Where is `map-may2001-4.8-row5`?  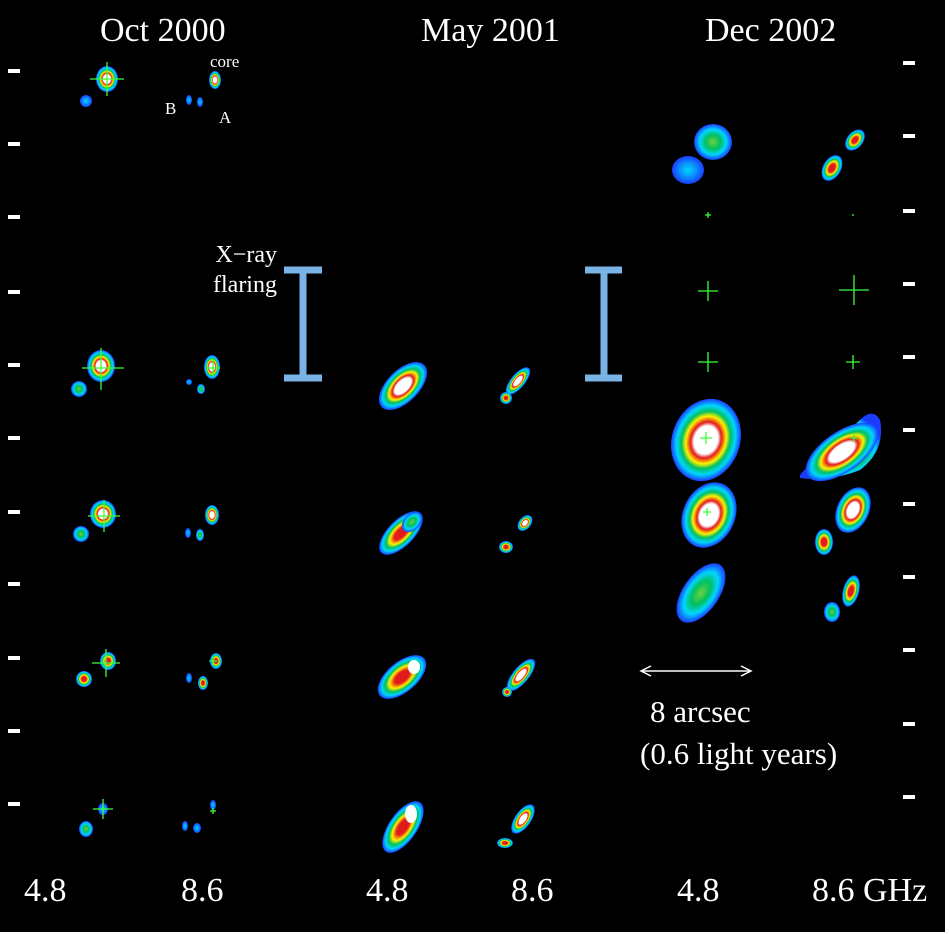
map-may2001-4.8-row5 is located at coordinates (403, 827).